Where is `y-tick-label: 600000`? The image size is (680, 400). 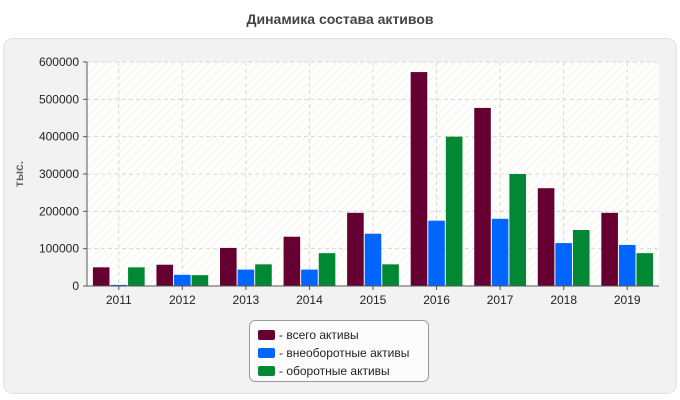 y-tick-label: 600000 is located at coordinates (59, 62).